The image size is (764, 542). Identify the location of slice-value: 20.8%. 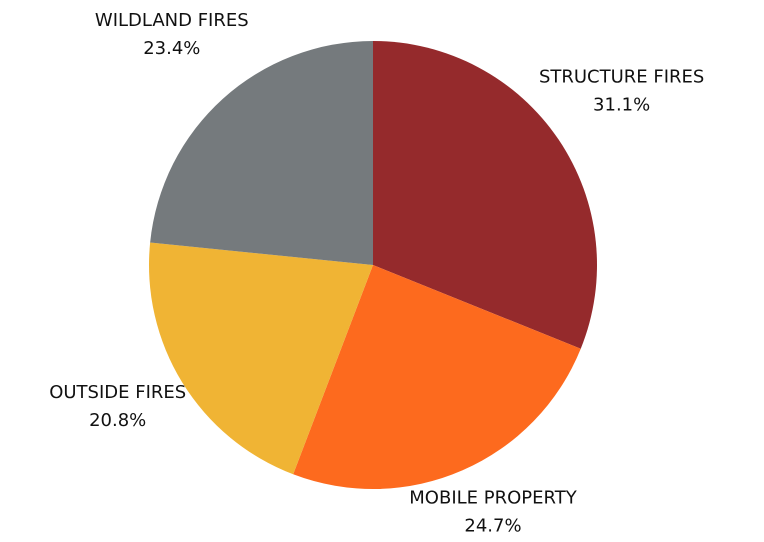
(117, 420).